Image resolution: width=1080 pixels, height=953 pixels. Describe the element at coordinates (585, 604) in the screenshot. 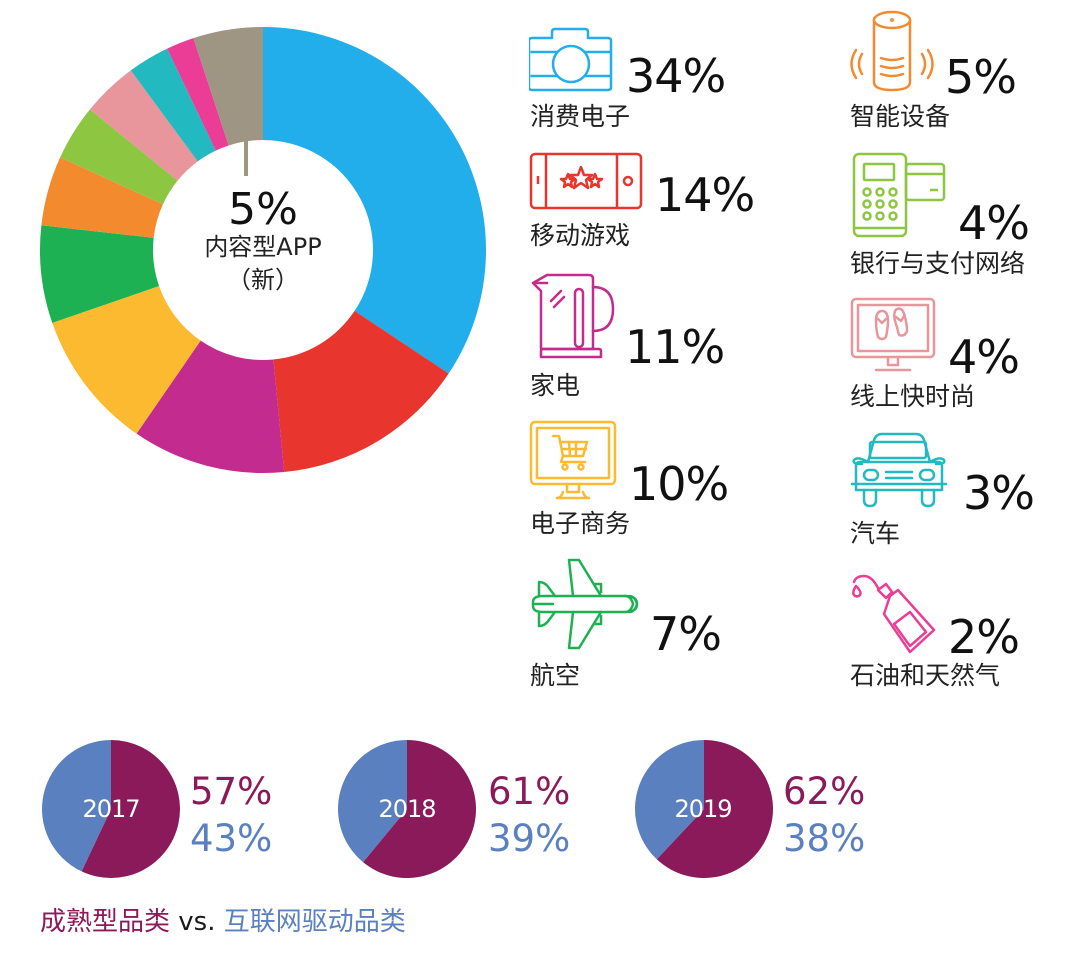

I see `airplane-icon` at that location.